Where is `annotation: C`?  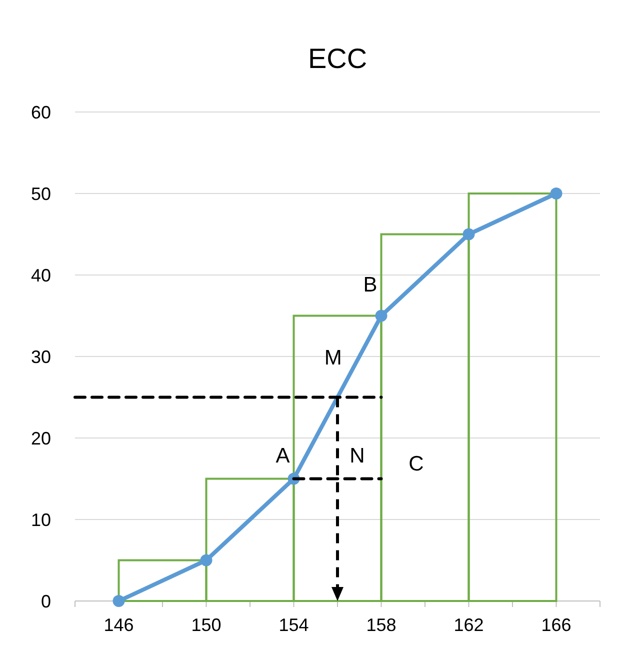
annotation: C is located at coordinates (416, 464).